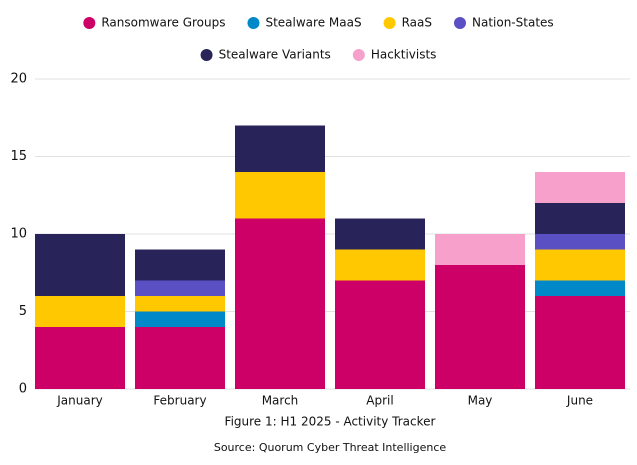 This screenshot has height=465, width=637. I want to click on y-tick-label: 20, so click(18, 79).